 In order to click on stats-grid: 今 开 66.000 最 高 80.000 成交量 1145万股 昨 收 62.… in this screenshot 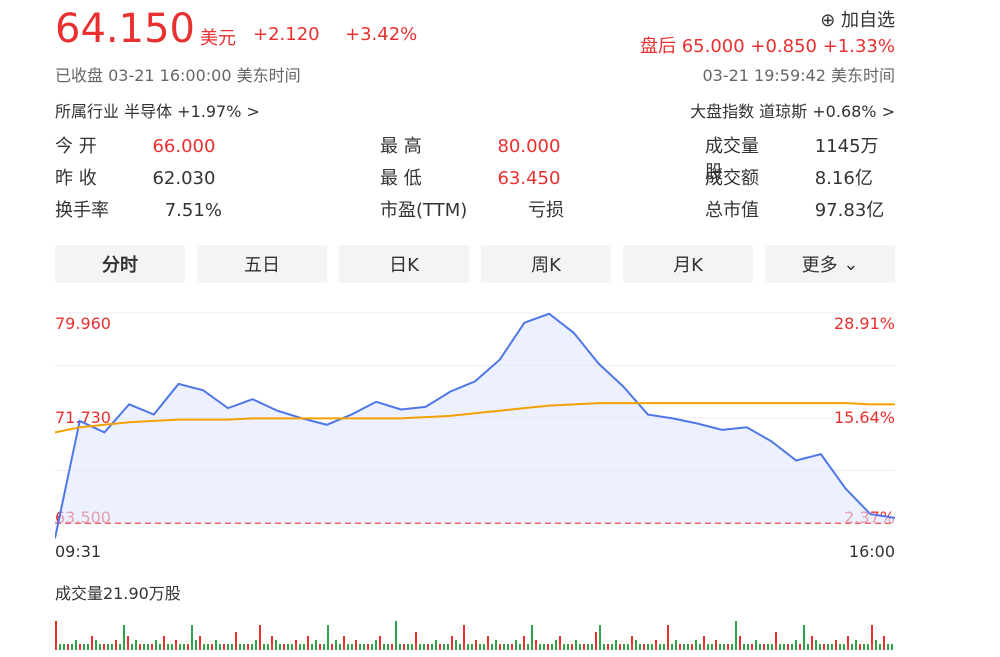, I will do `click(475, 179)`.